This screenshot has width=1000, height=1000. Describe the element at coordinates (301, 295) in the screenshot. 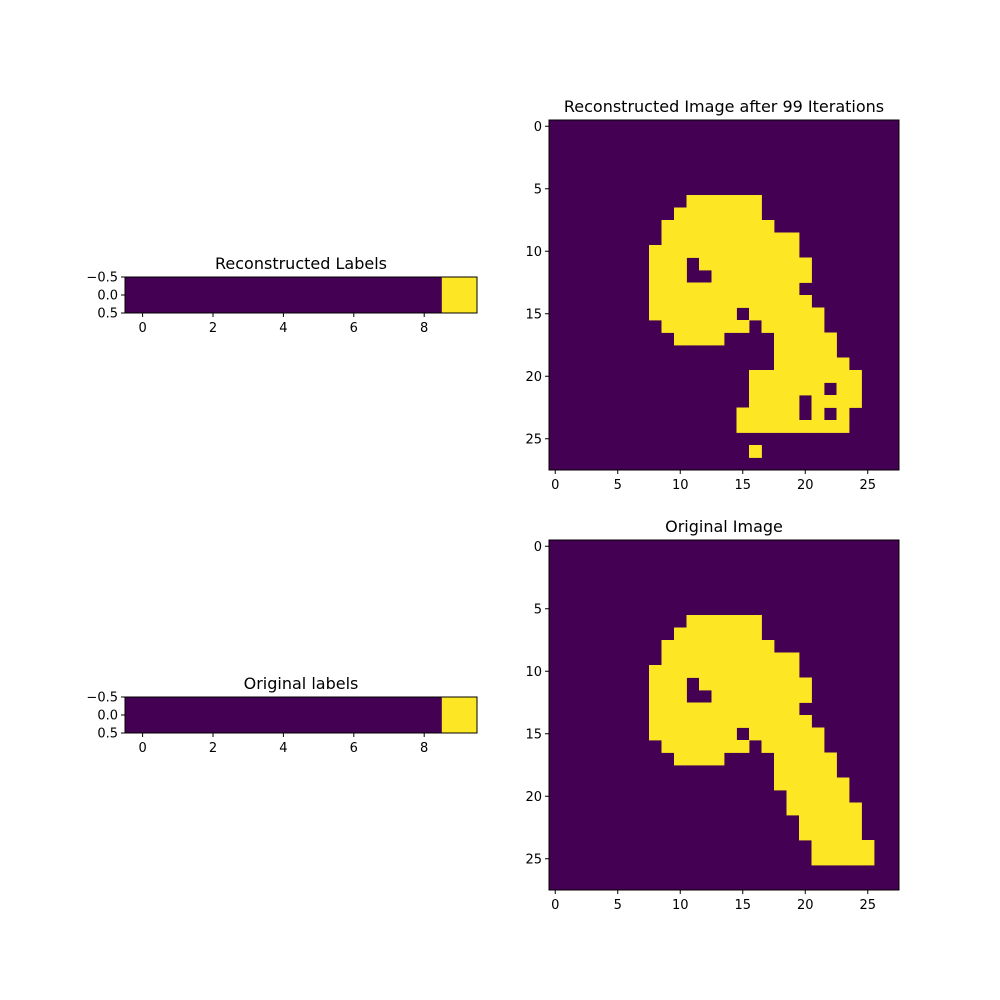

I see `heatmap-background` at that location.